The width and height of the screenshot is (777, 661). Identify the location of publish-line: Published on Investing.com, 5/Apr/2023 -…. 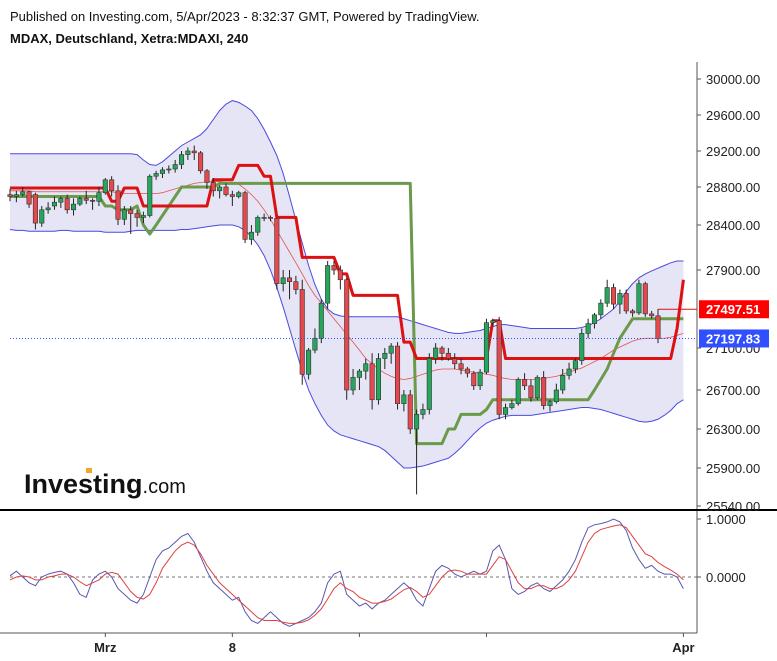
(245, 16).